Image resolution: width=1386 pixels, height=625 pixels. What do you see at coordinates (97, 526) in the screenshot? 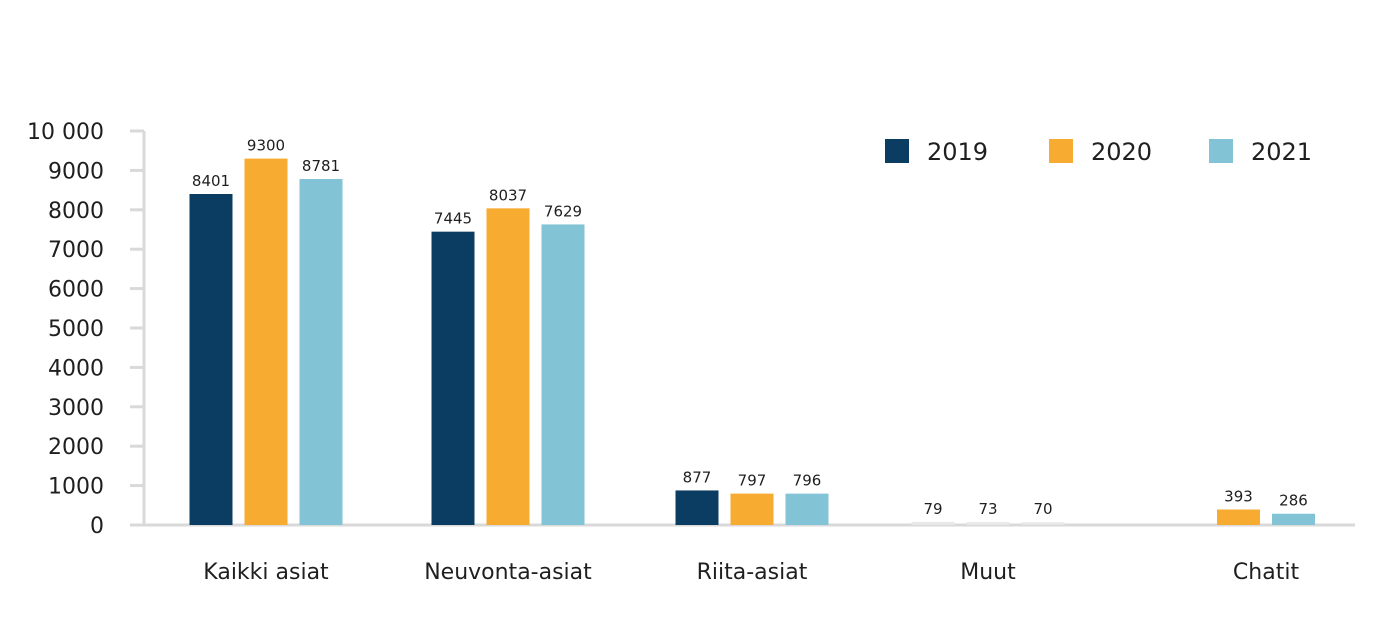
I see `y-tick-label: 0` at bounding box center [97, 526].